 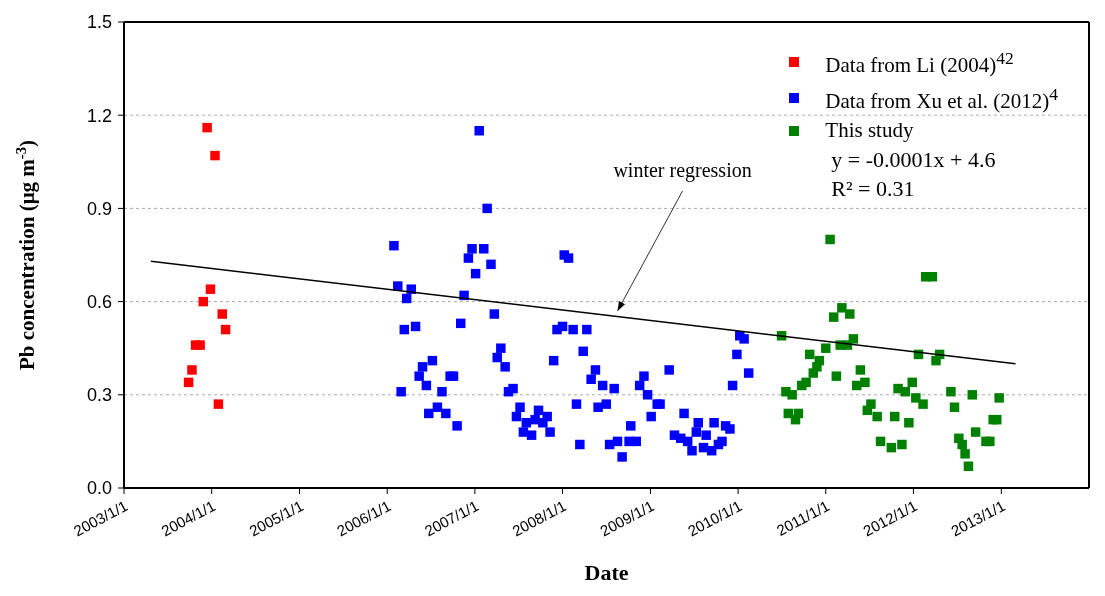 What do you see at coordinates (99, 395) in the screenshot?
I see `y-tick-label: 0.3` at bounding box center [99, 395].